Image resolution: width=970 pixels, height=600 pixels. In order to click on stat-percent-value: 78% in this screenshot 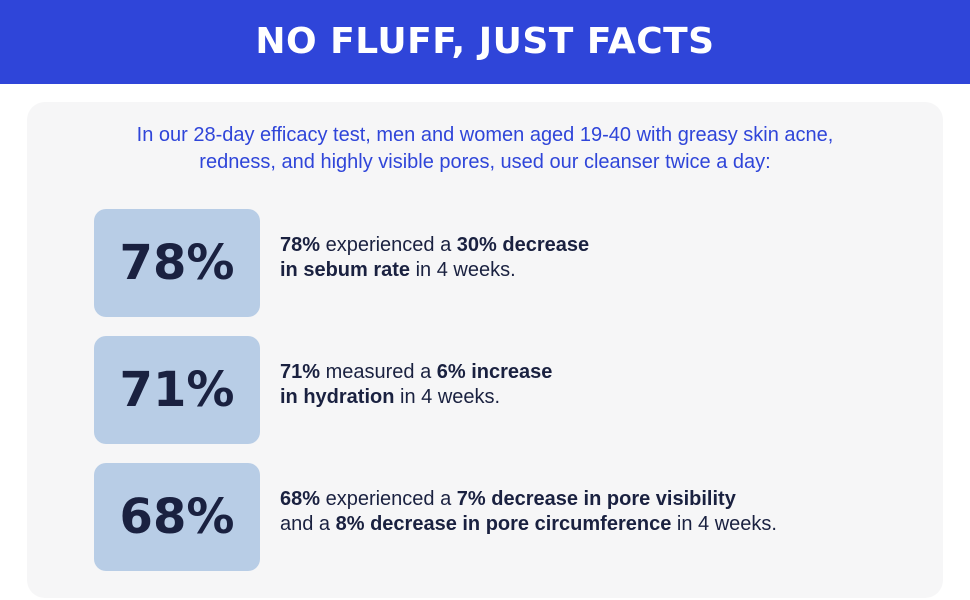, I will do `click(177, 263)`.